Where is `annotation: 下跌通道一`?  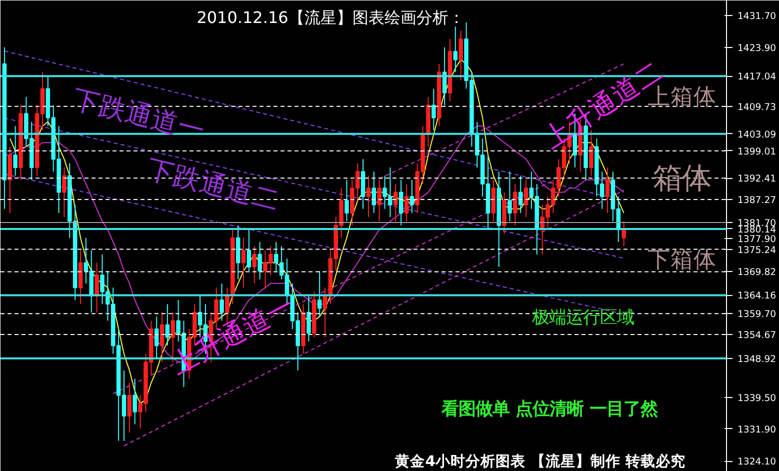
annotation: 下跌通道一 is located at coordinates (138, 115).